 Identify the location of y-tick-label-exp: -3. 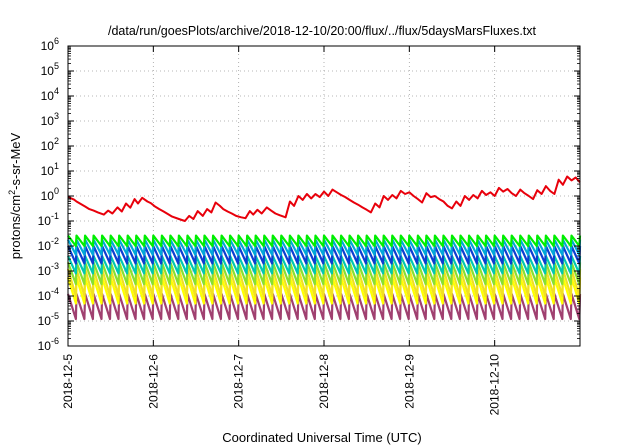
(55, 266).